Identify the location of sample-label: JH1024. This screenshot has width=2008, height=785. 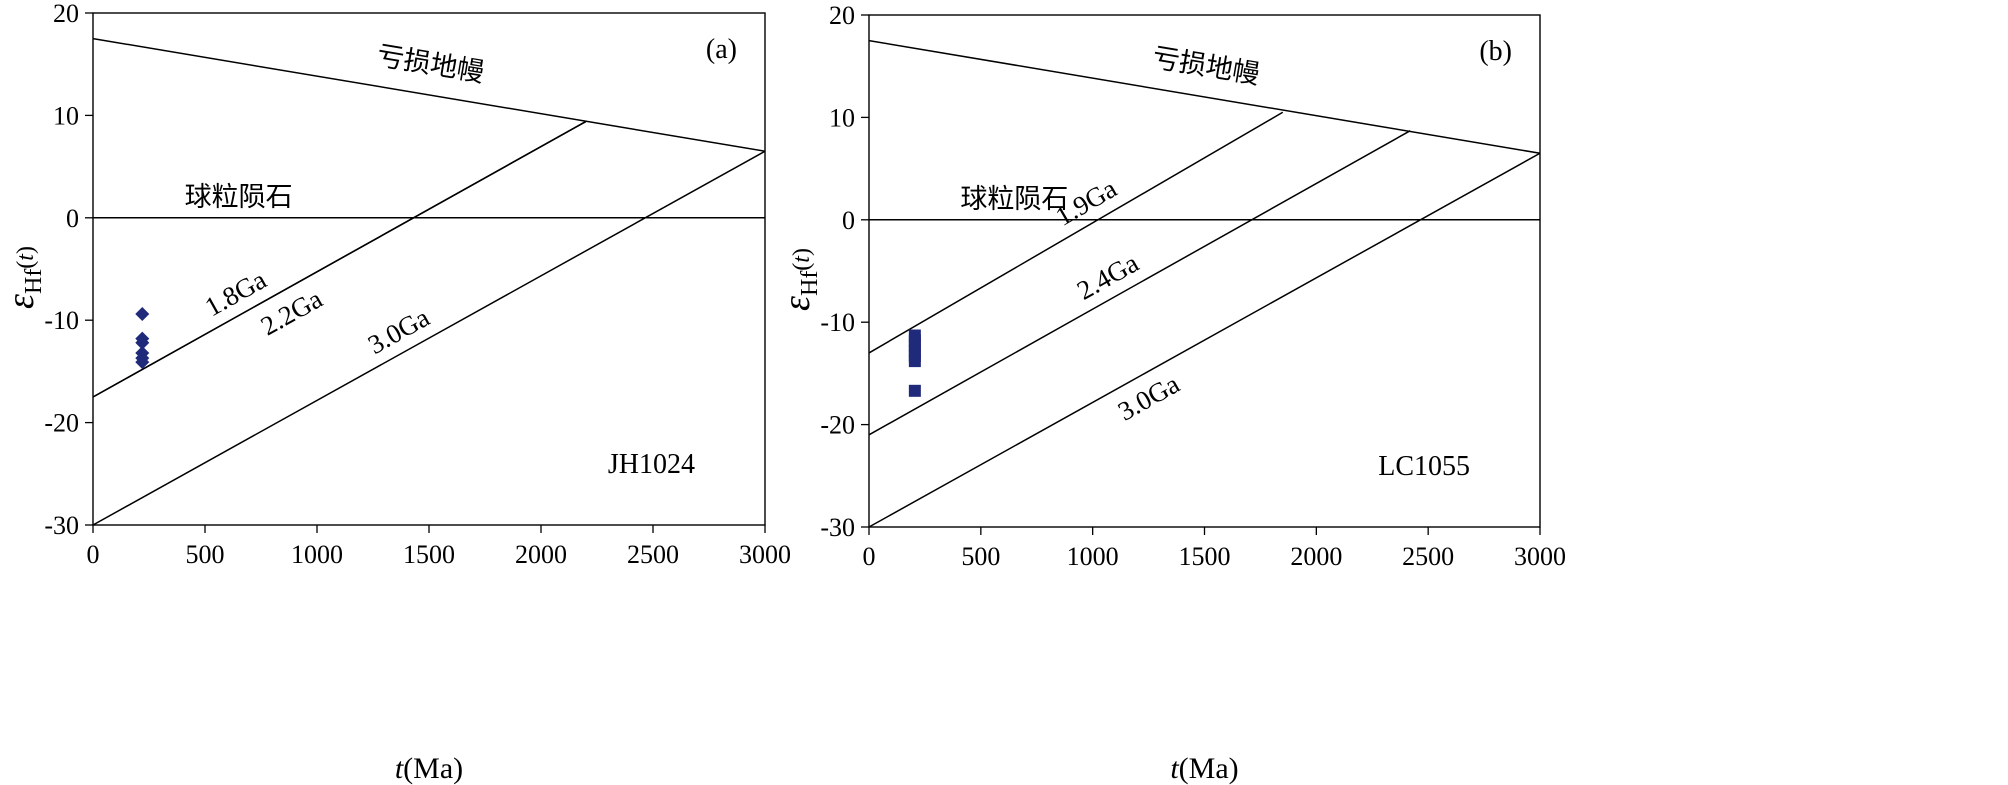
(651, 464).